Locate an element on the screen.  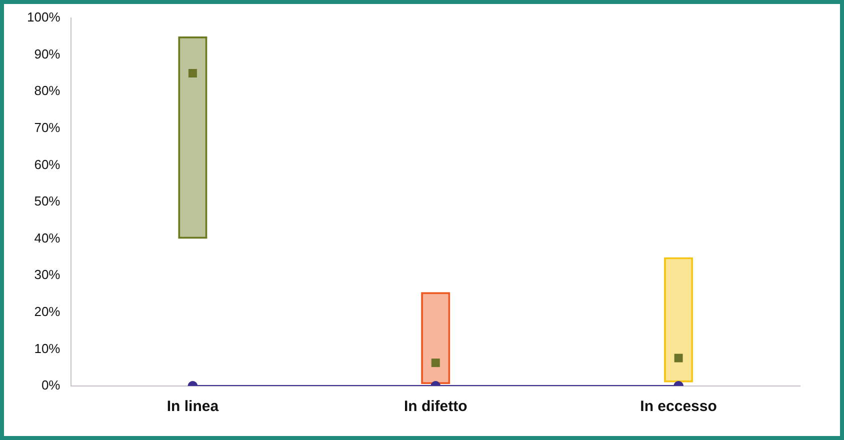
y-tick-label: 100% is located at coordinates (44, 17).